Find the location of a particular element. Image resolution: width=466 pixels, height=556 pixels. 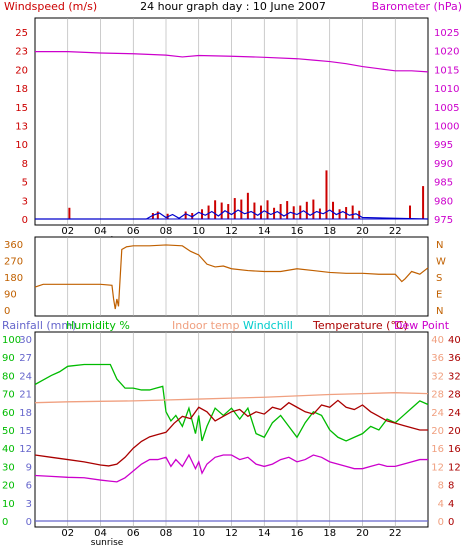

wind_avg-line is located at coordinates (232, 214).